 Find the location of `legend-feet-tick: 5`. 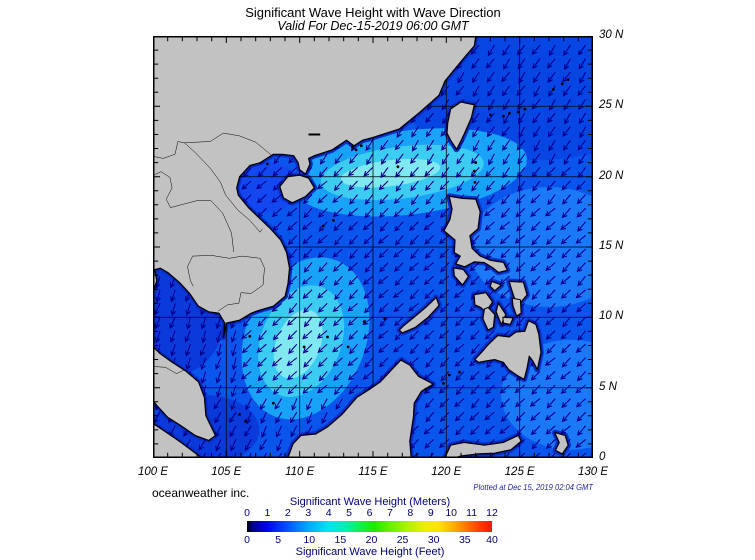

legend-feet-tick: 5 is located at coordinates (278, 540).